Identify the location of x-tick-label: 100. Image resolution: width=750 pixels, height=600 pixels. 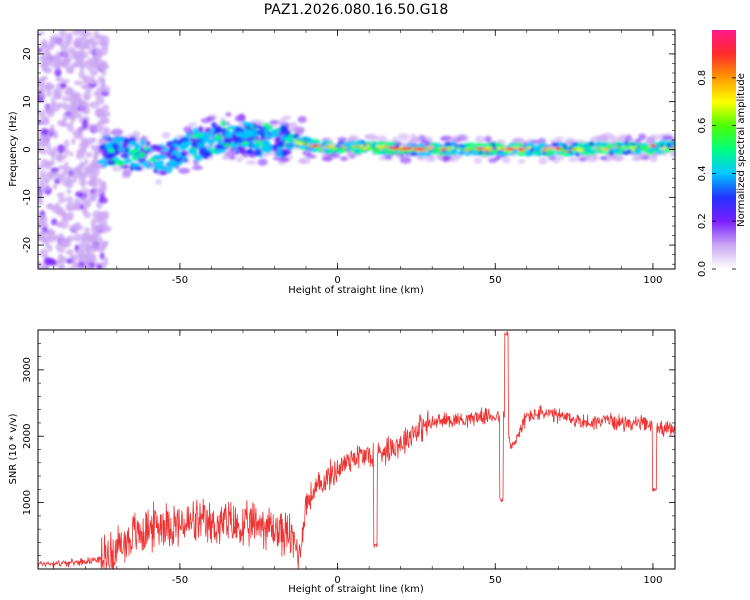
(652, 580).